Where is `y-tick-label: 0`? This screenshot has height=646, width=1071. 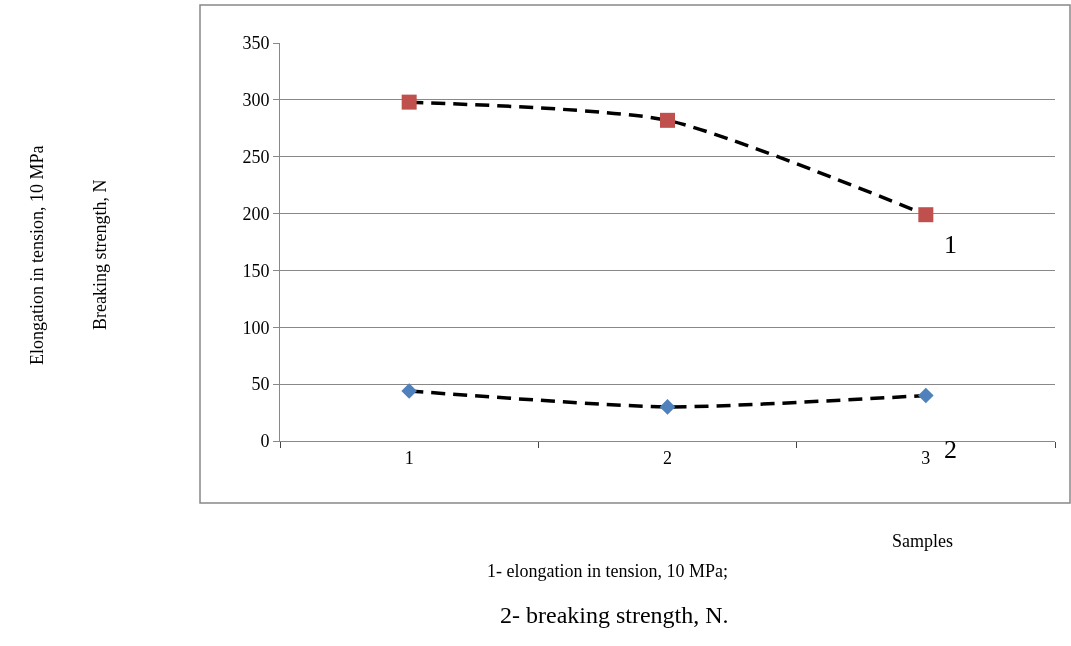 y-tick-label: 0 is located at coordinates (265, 441).